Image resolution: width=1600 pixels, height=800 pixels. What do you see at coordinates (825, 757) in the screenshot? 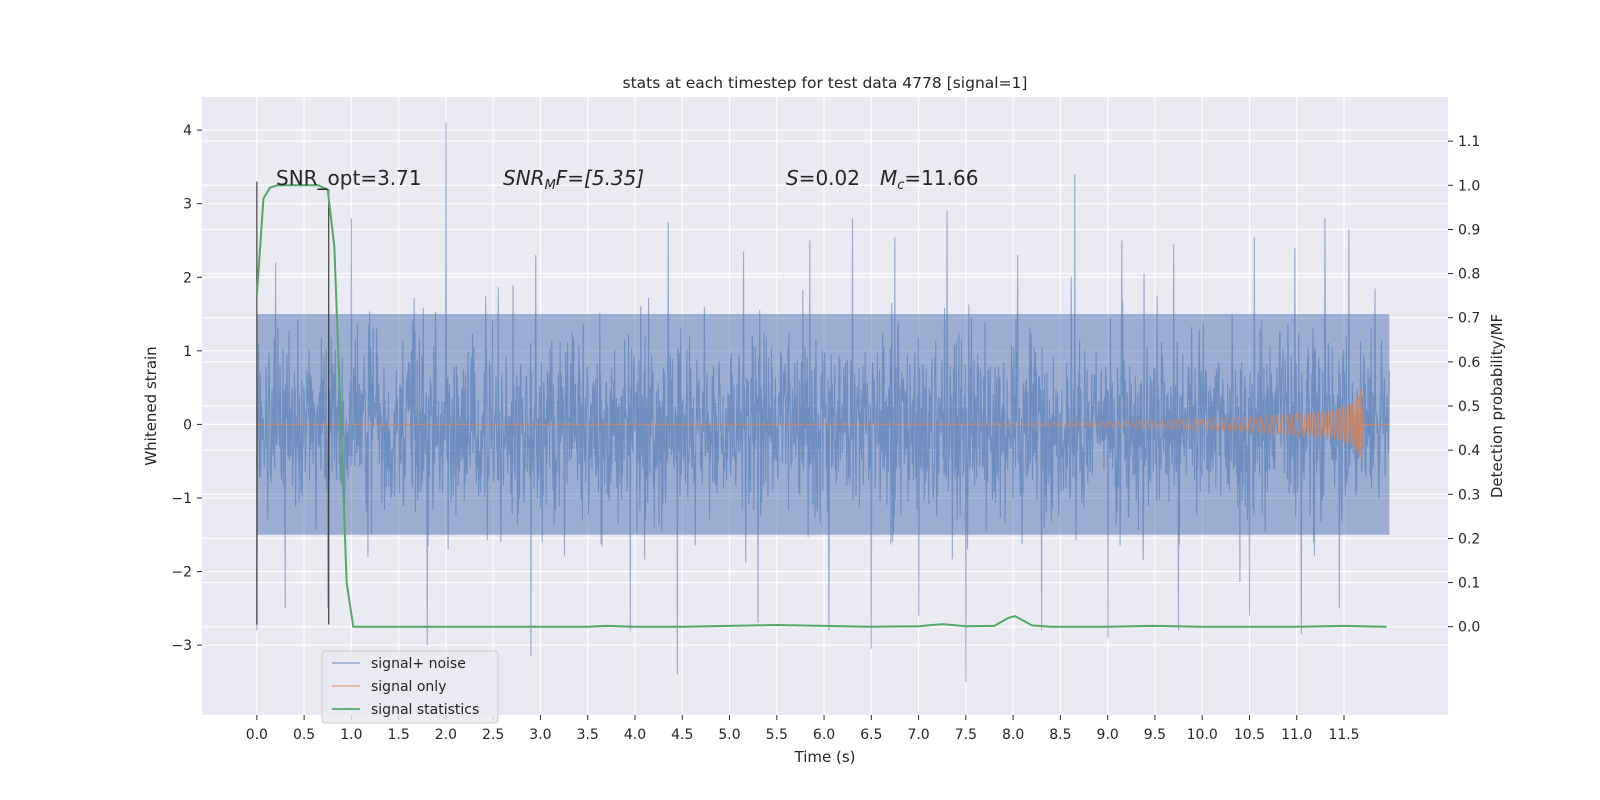
I see `x-axis-label: Time (s)` at bounding box center [825, 757].